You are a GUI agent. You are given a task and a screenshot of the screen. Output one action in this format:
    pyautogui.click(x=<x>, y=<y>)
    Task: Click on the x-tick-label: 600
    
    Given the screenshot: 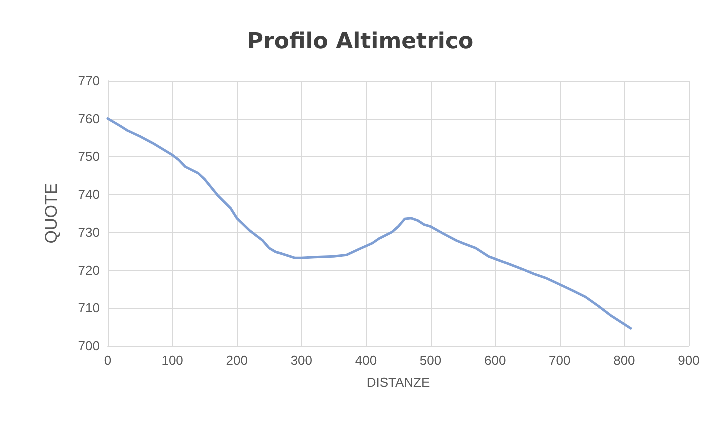 What is the action you would take?
    pyautogui.click(x=495, y=360)
    